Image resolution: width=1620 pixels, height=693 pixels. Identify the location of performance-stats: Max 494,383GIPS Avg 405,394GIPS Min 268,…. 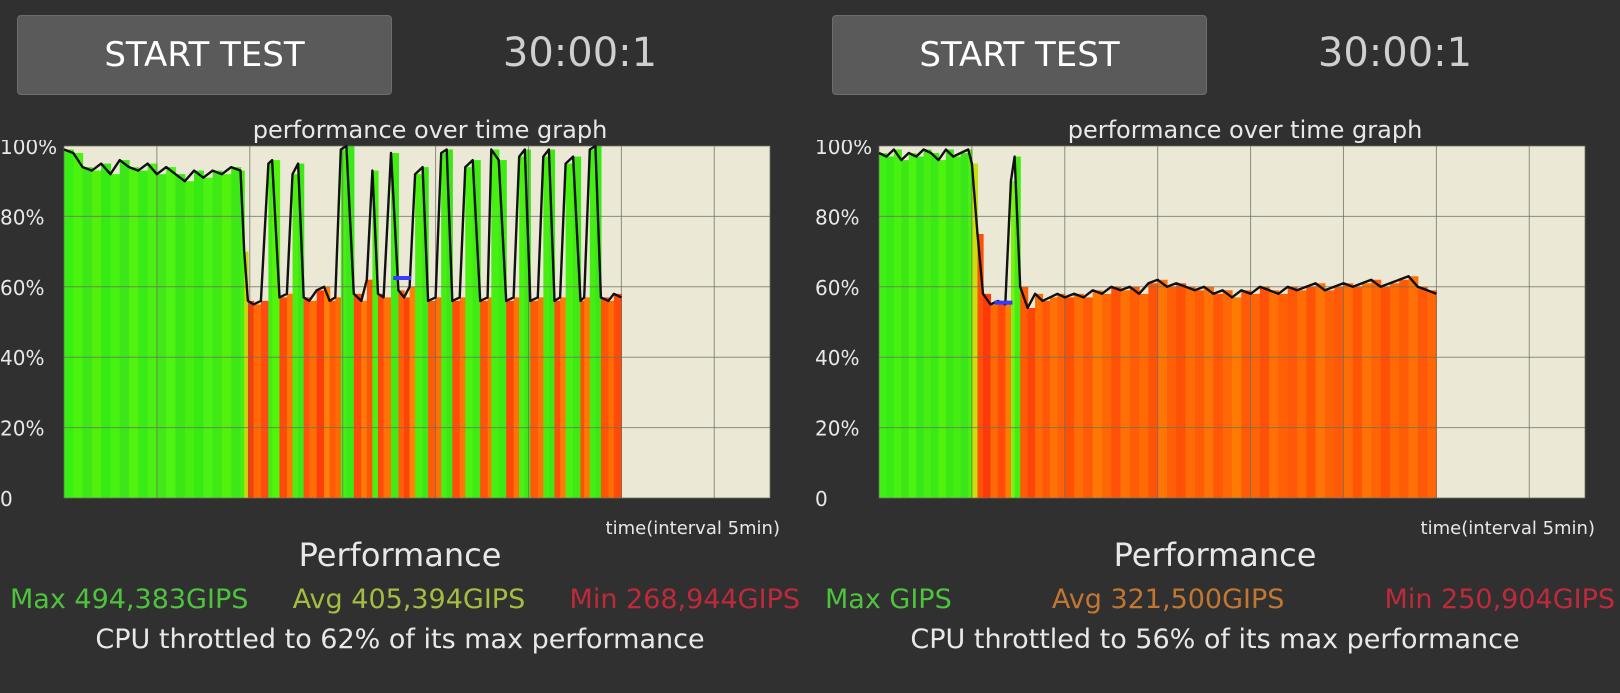
(405, 599).